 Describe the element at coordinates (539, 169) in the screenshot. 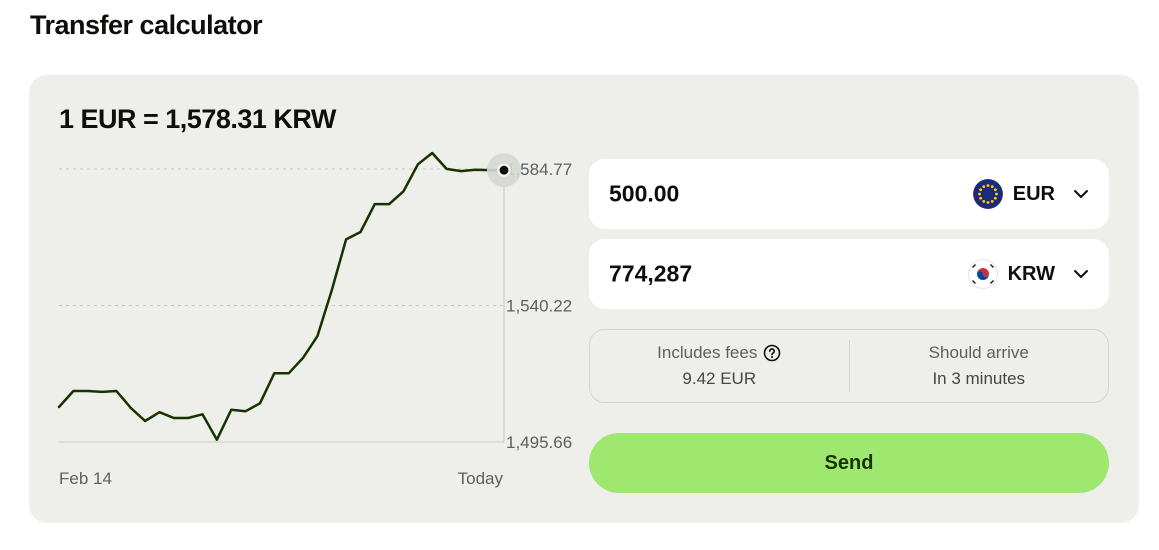

I see `y-tick-label: 1,584.77` at that location.